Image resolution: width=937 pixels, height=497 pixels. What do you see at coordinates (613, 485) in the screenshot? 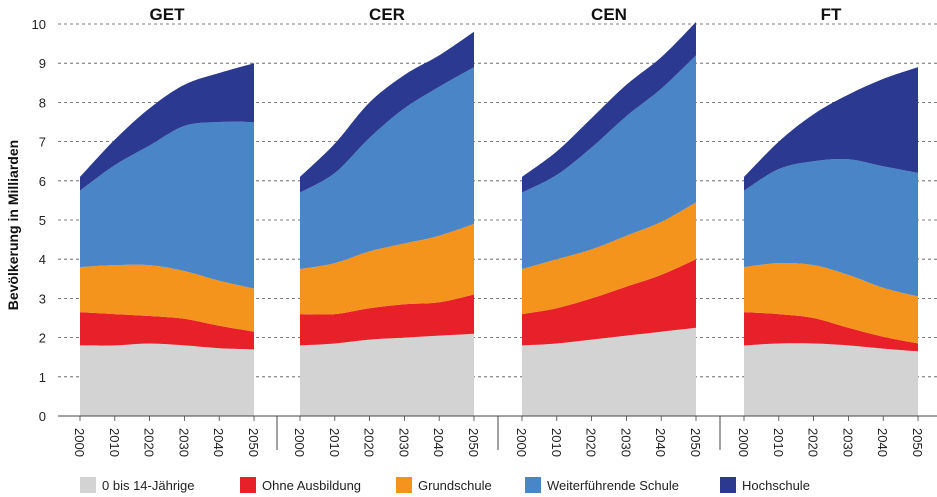
I see `legend-label: Weiterführende Schule` at bounding box center [613, 485].